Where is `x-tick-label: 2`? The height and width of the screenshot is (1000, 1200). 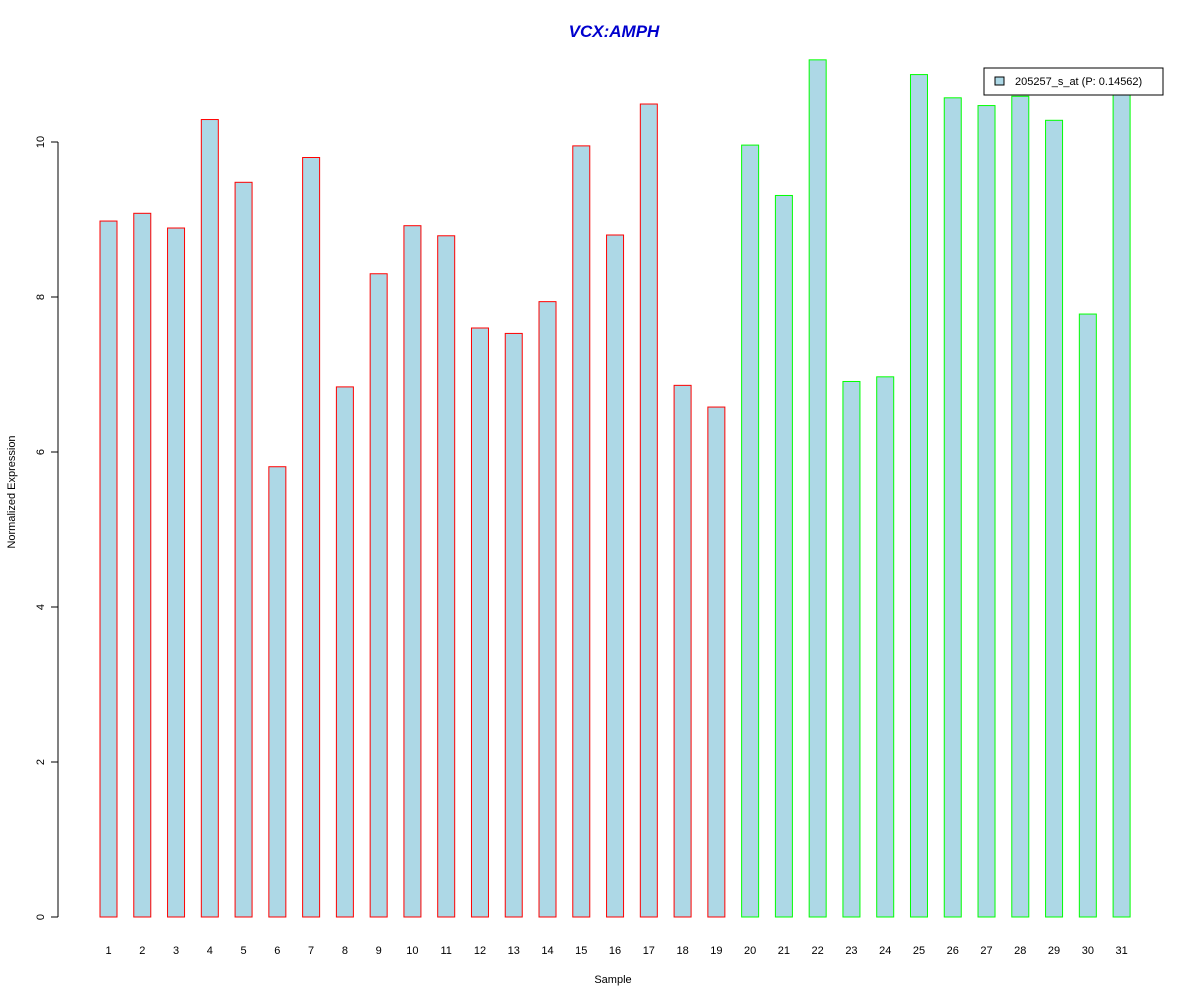 x-tick-label: 2 is located at coordinates (142, 951).